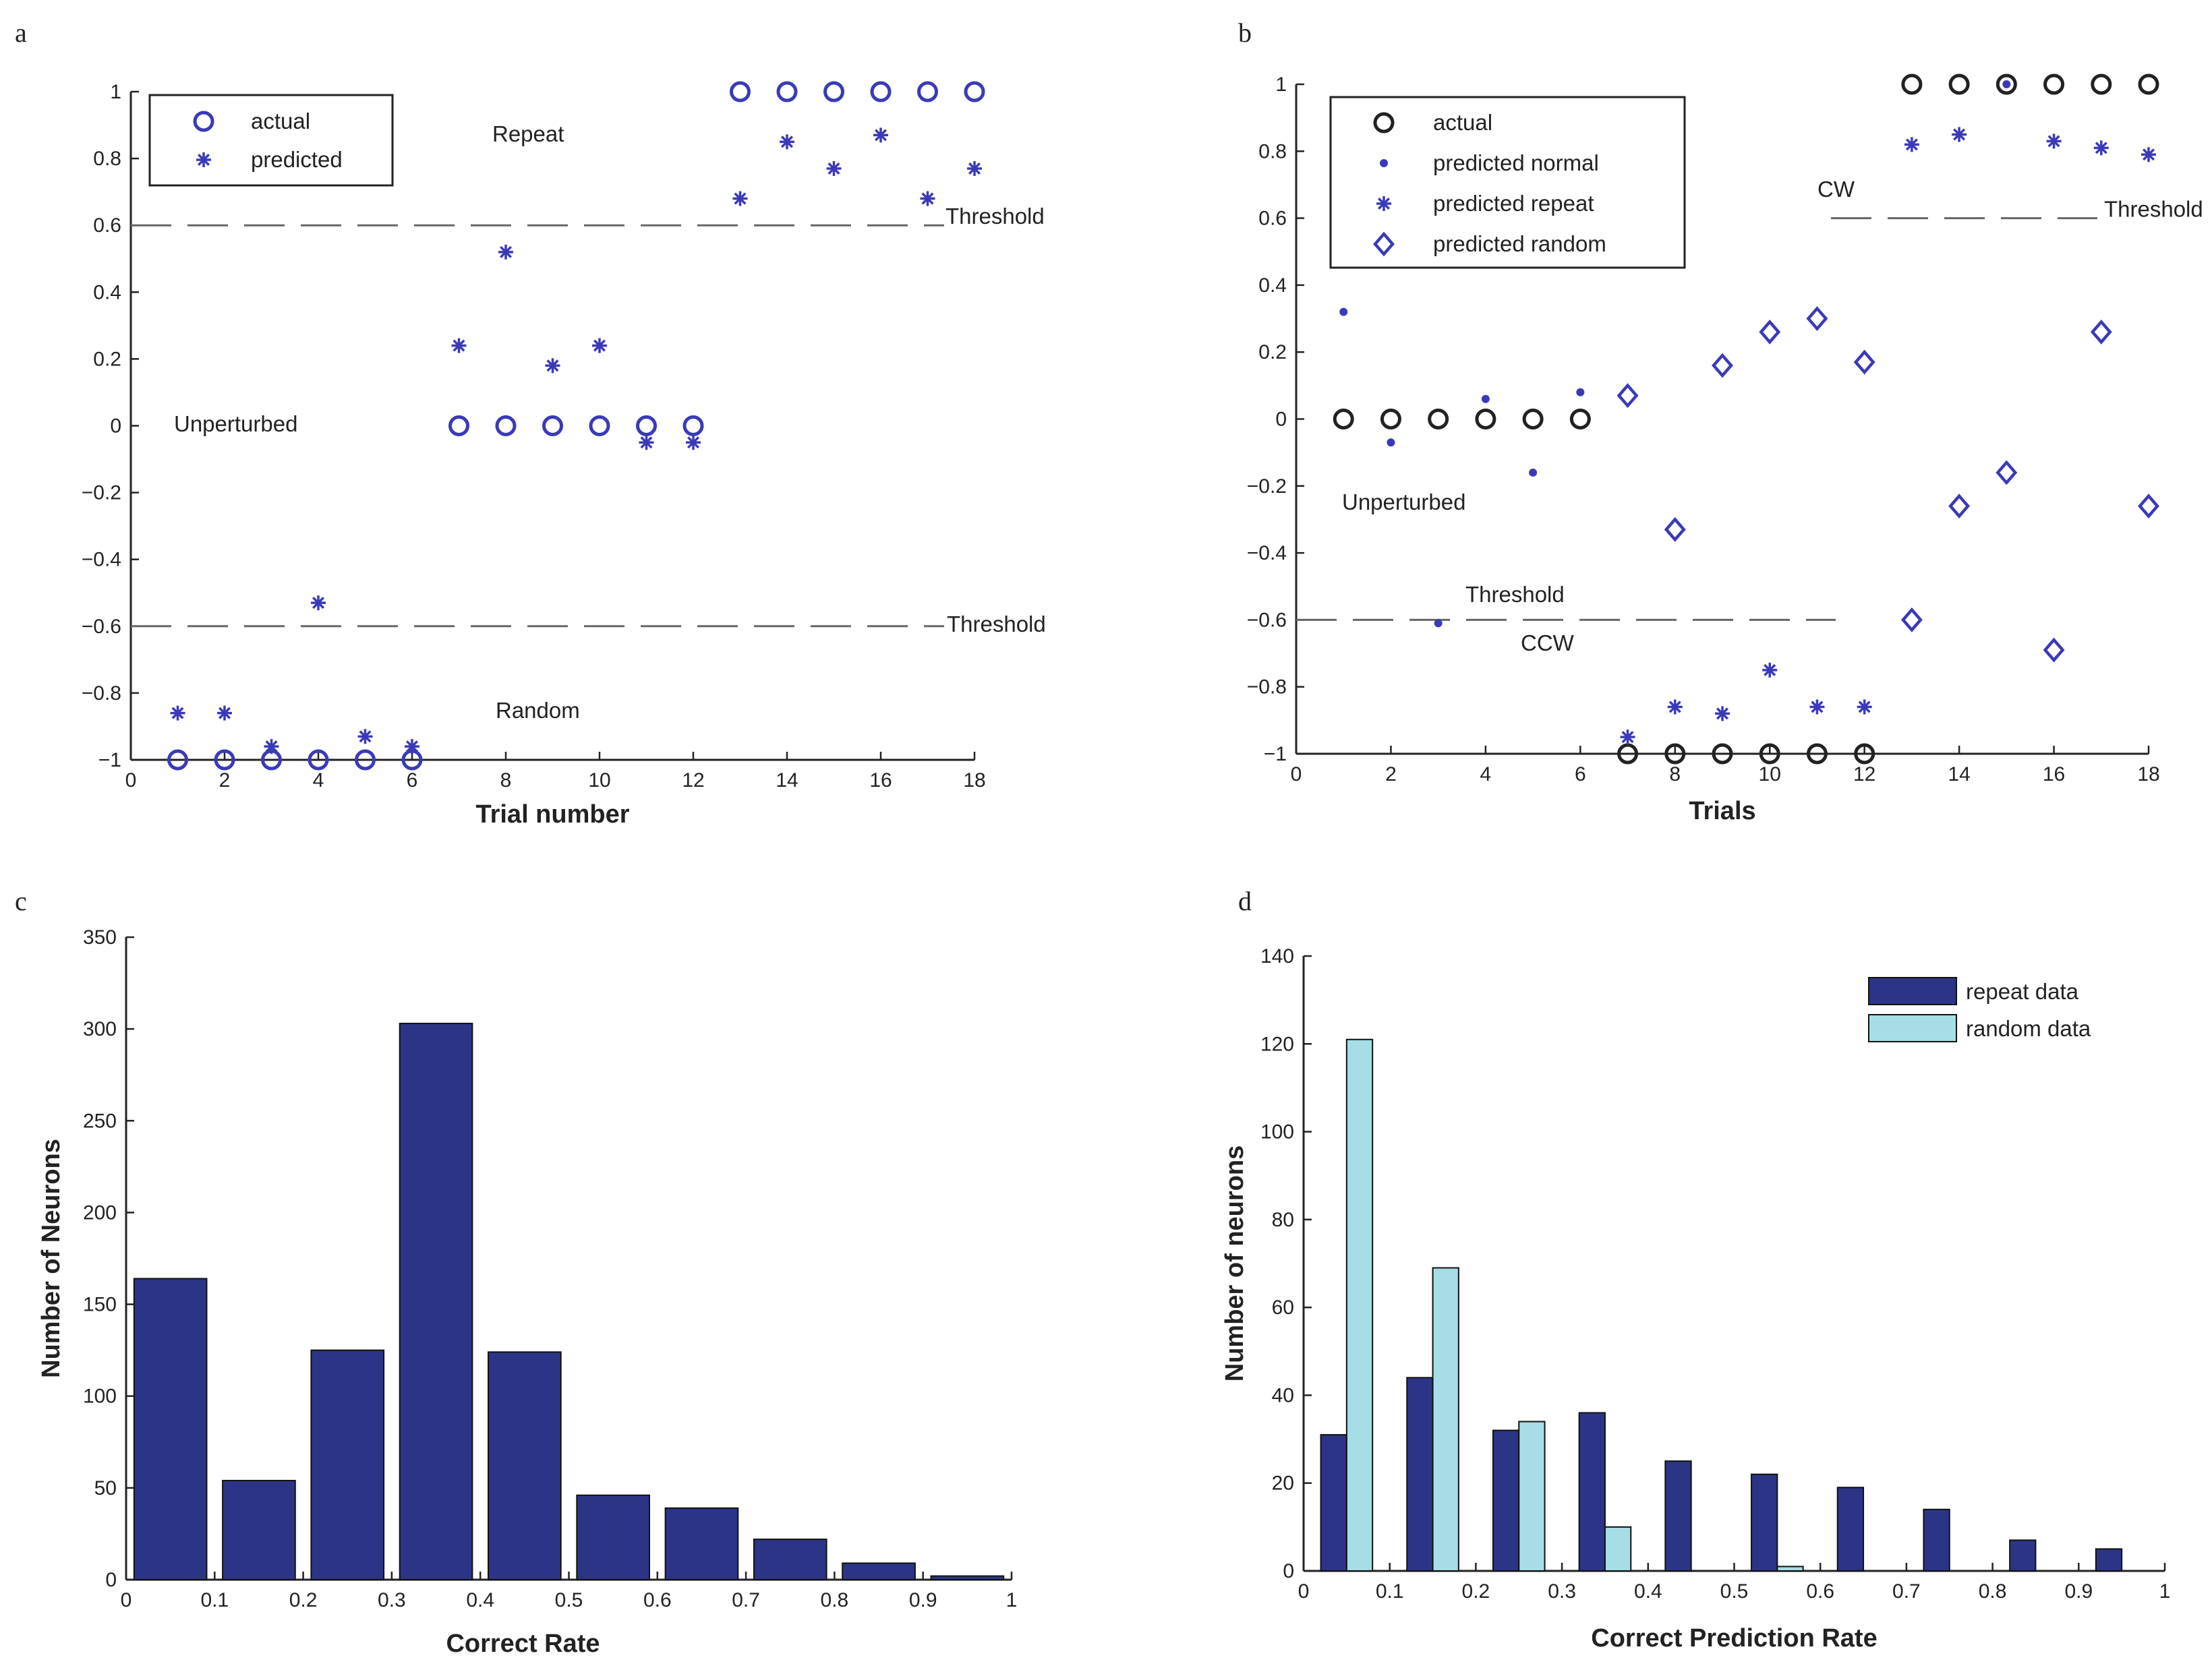 This screenshot has width=2212, height=1668. What do you see at coordinates (1245, 33) in the screenshot?
I see `panel-label-b: b` at bounding box center [1245, 33].